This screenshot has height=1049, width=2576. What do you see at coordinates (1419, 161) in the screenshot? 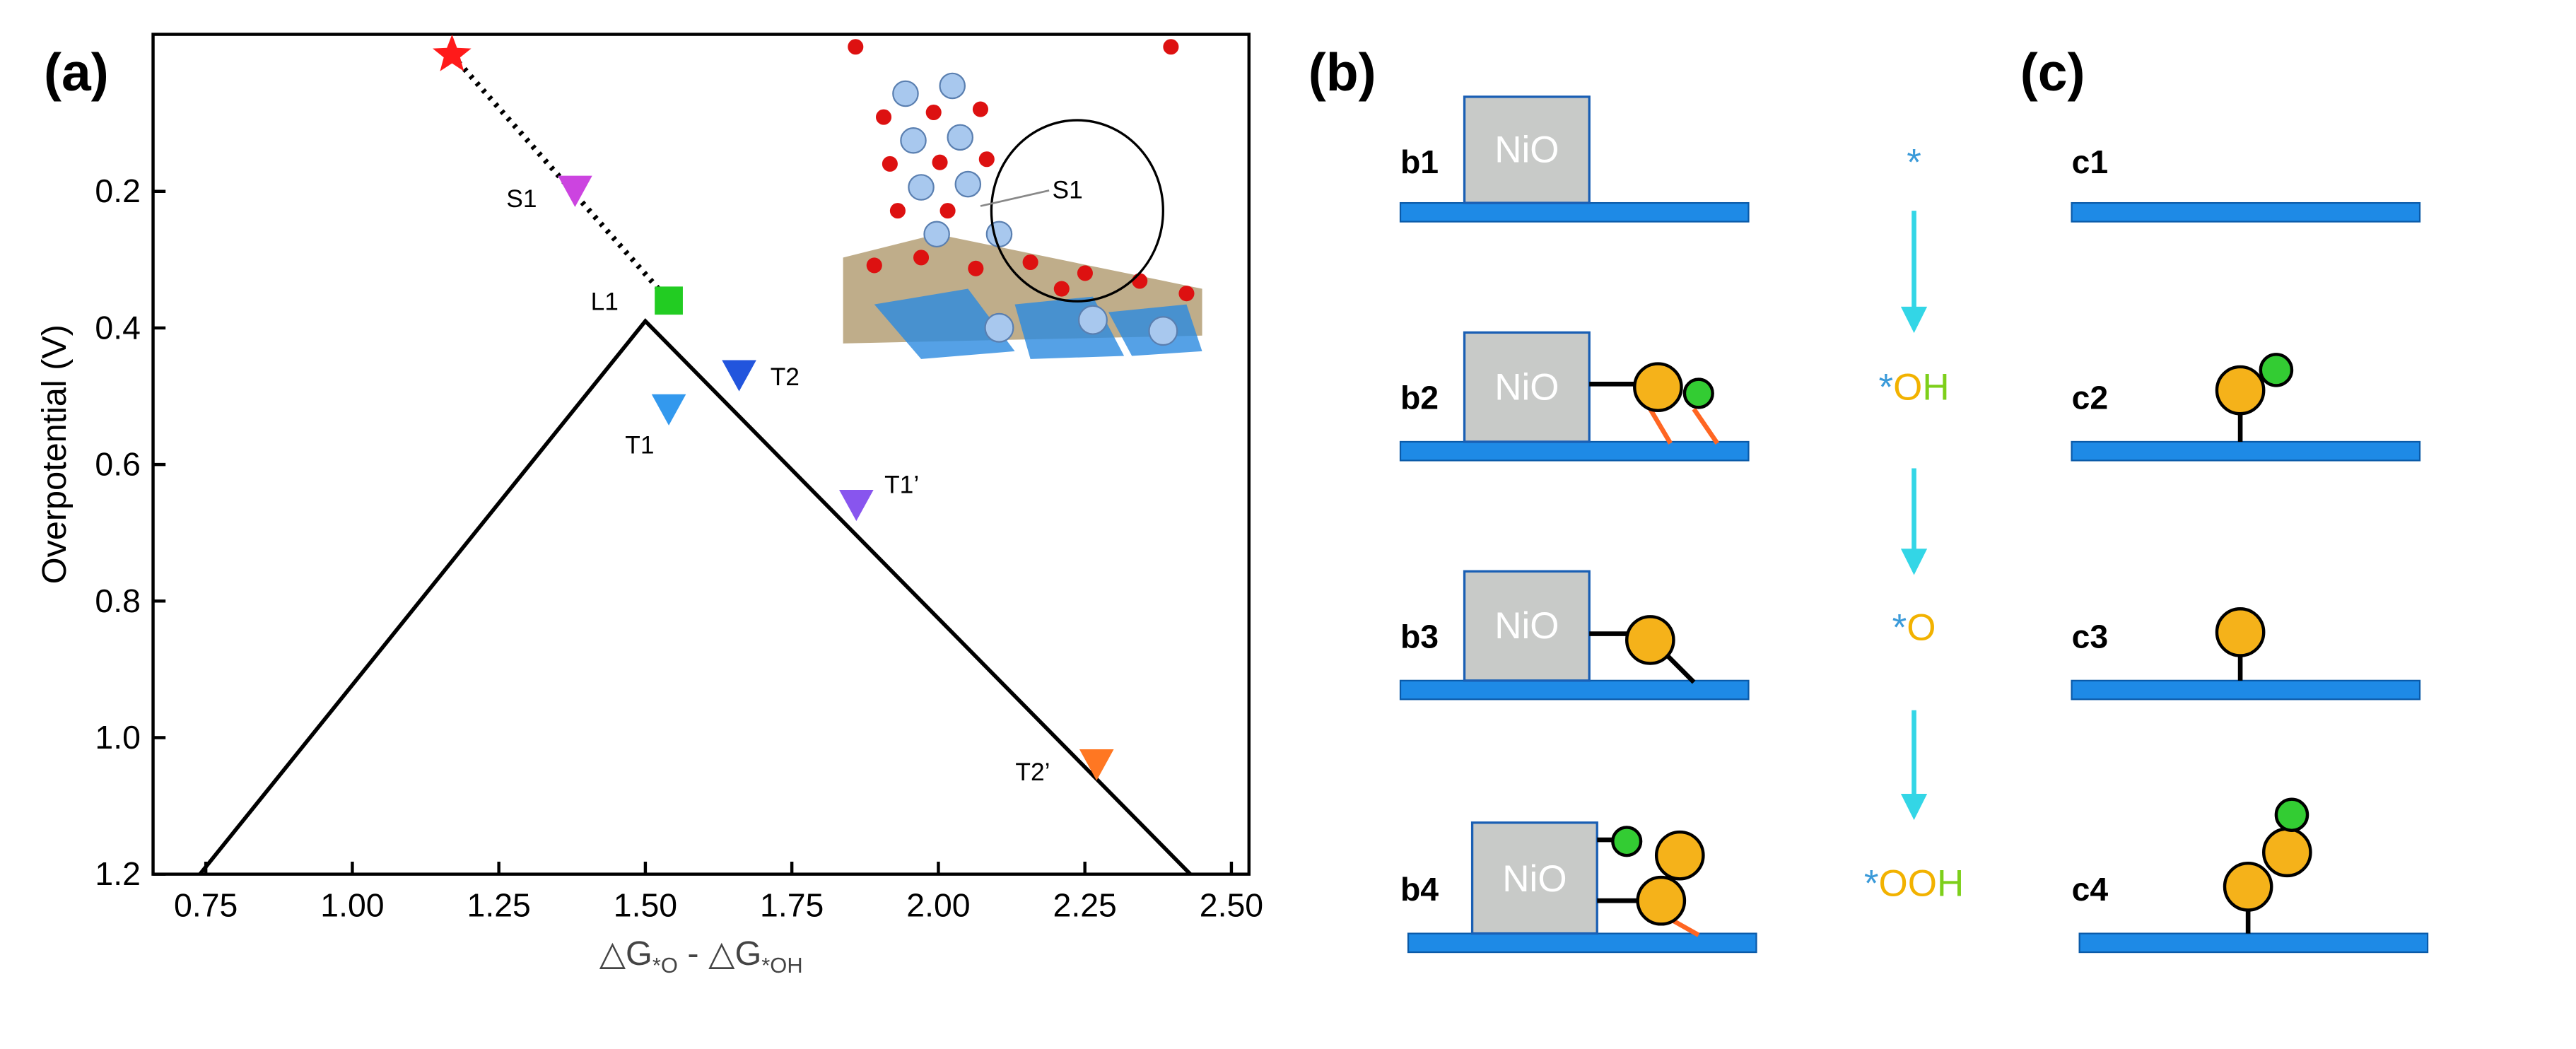
I see `row-label: b1` at bounding box center [1419, 161].